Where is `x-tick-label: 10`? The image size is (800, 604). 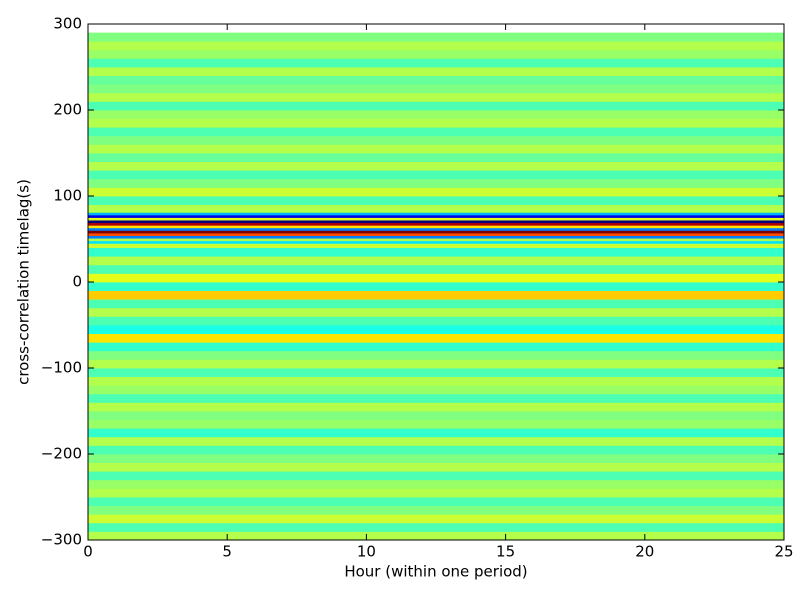
x-tick-label: 10 is located at coordinates (366, 552).